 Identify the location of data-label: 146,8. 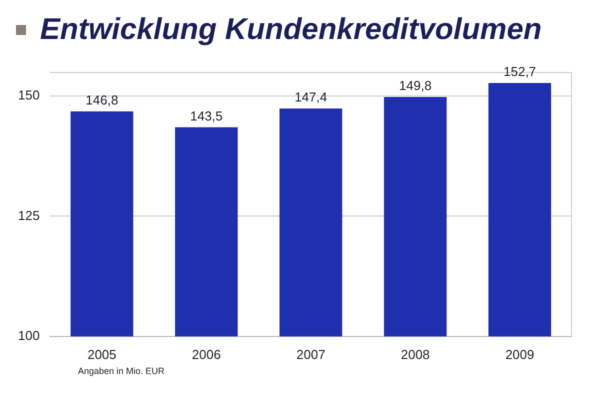
(102, 100).